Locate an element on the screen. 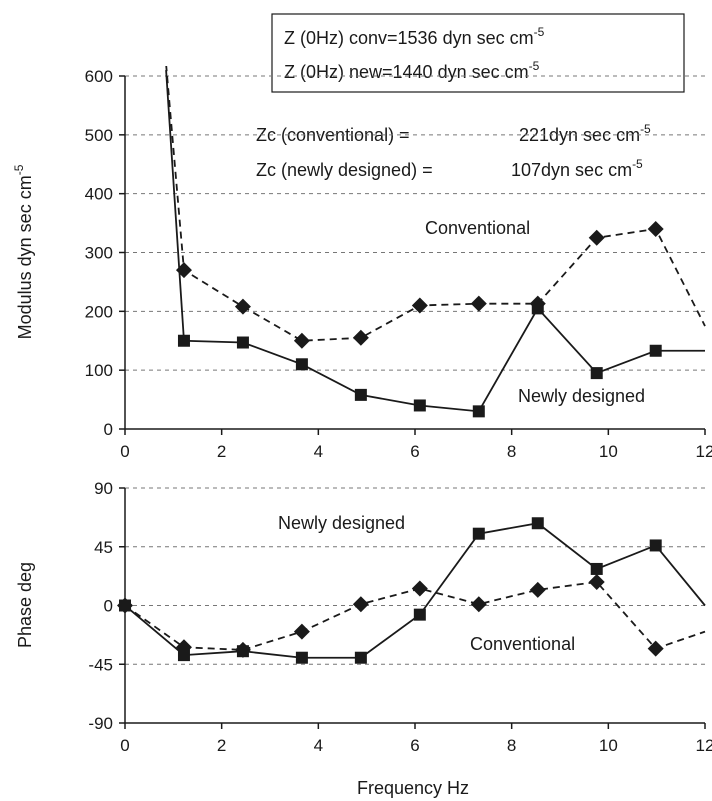  phase-y-axis-title: Phase deg is located at coordinates (25, 605).